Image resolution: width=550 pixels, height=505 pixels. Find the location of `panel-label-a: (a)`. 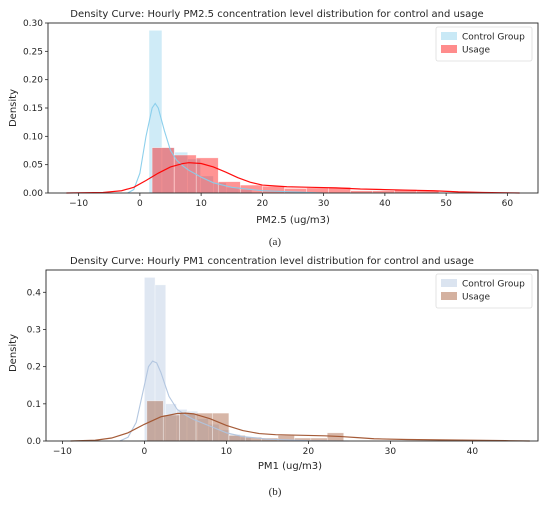

panel-label-a: (a) is located at coordinates (275, 242).